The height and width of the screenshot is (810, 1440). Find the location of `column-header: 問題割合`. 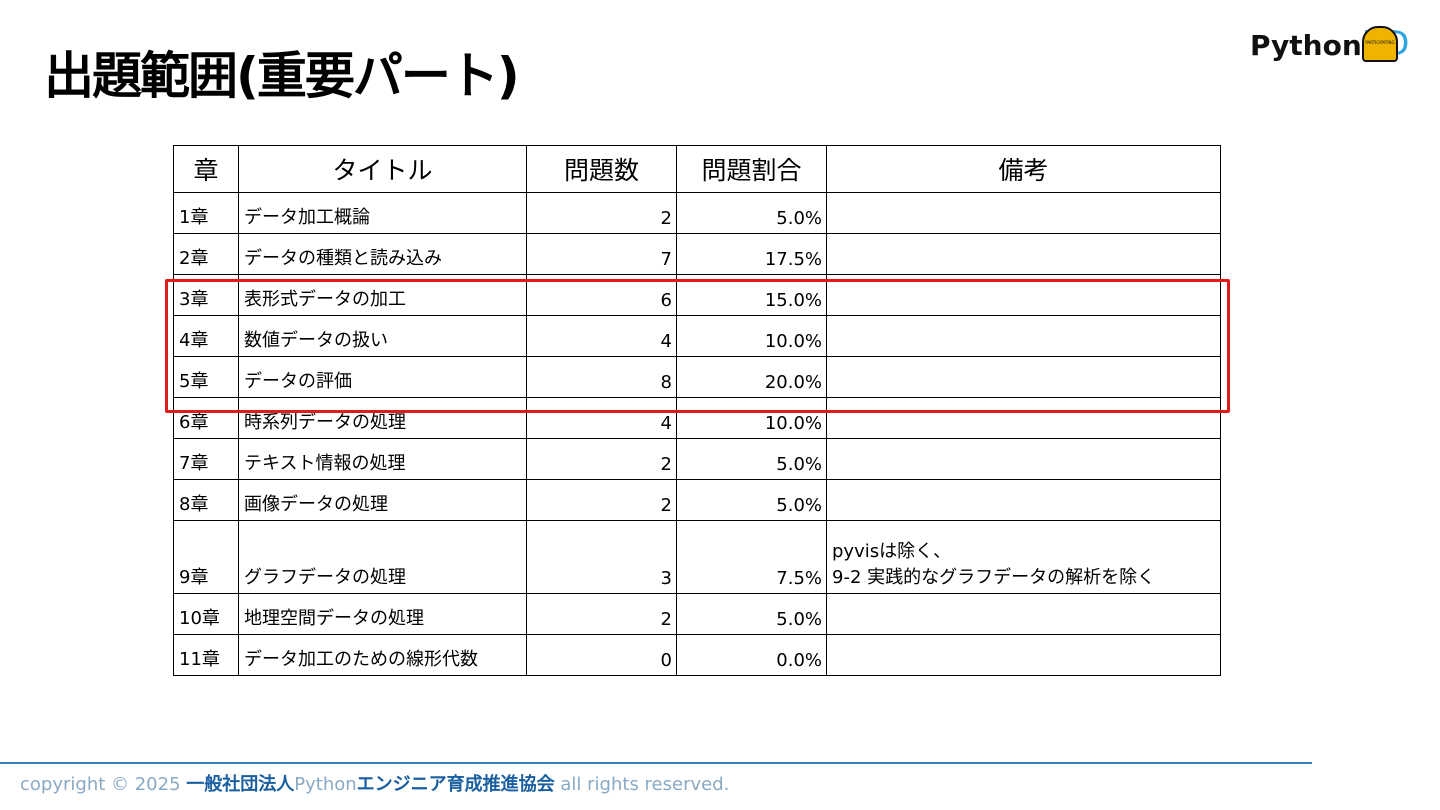

column-header: 問題割合 is located at coordinates (751, 169).